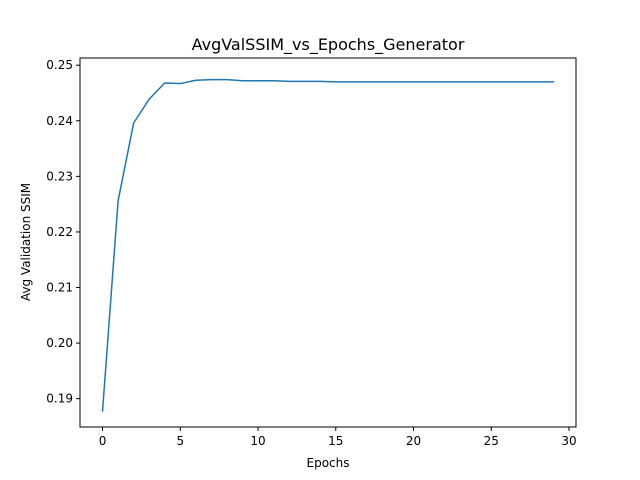 Image resolution: width=640 pixels, height=480 pixels. Describe the element at coordinates (59, 288) in the screenshot. I see `y-tick-label: 0.21` at that location.